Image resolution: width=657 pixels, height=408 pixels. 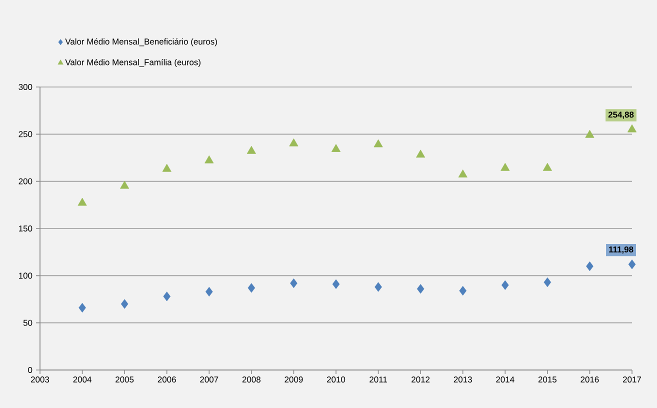 What do you see at coordinates (621, 250) in the screenshot?
I see `data-label: 111,98` at bounding box center [621, 250].